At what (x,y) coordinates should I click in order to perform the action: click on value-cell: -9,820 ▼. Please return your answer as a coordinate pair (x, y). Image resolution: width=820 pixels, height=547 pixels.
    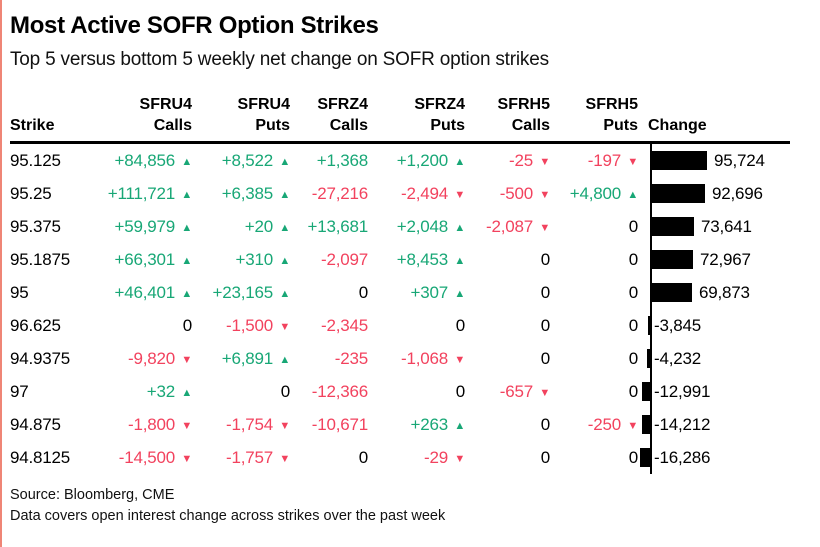
    Looking at the image, I should click on (141, 359).